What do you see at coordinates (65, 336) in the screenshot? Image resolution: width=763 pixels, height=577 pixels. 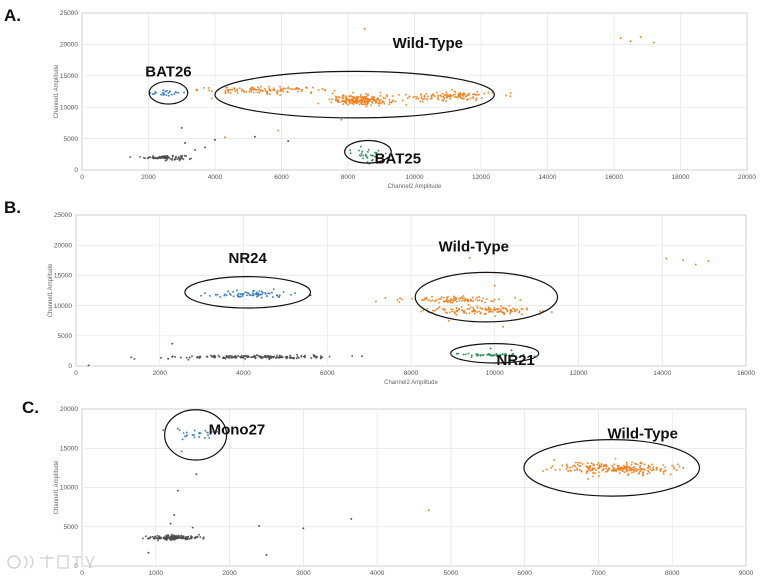 I see `panel-b-y-tick-5000: 5000` at bounding box center [65, 336].